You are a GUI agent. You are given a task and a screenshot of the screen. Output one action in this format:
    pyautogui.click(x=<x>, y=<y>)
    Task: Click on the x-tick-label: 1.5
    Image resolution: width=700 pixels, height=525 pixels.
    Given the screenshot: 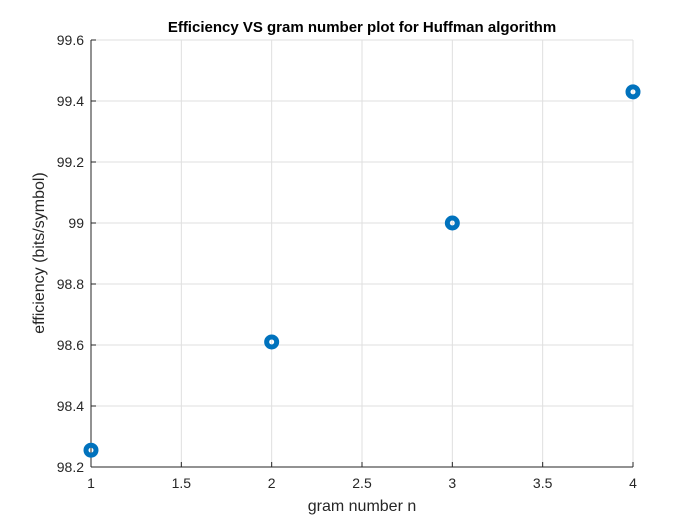 What is the action you would take?
    pyautogui.click(x=182, y=483)
    